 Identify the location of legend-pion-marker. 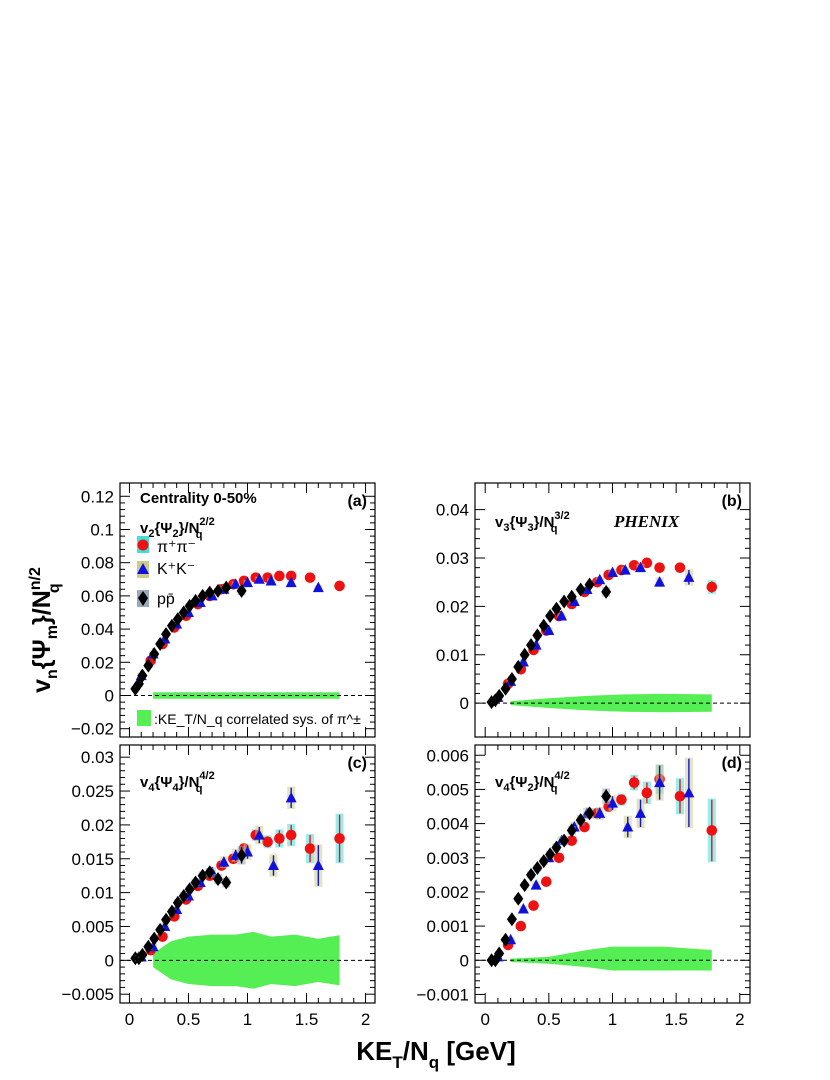
(143, 545).